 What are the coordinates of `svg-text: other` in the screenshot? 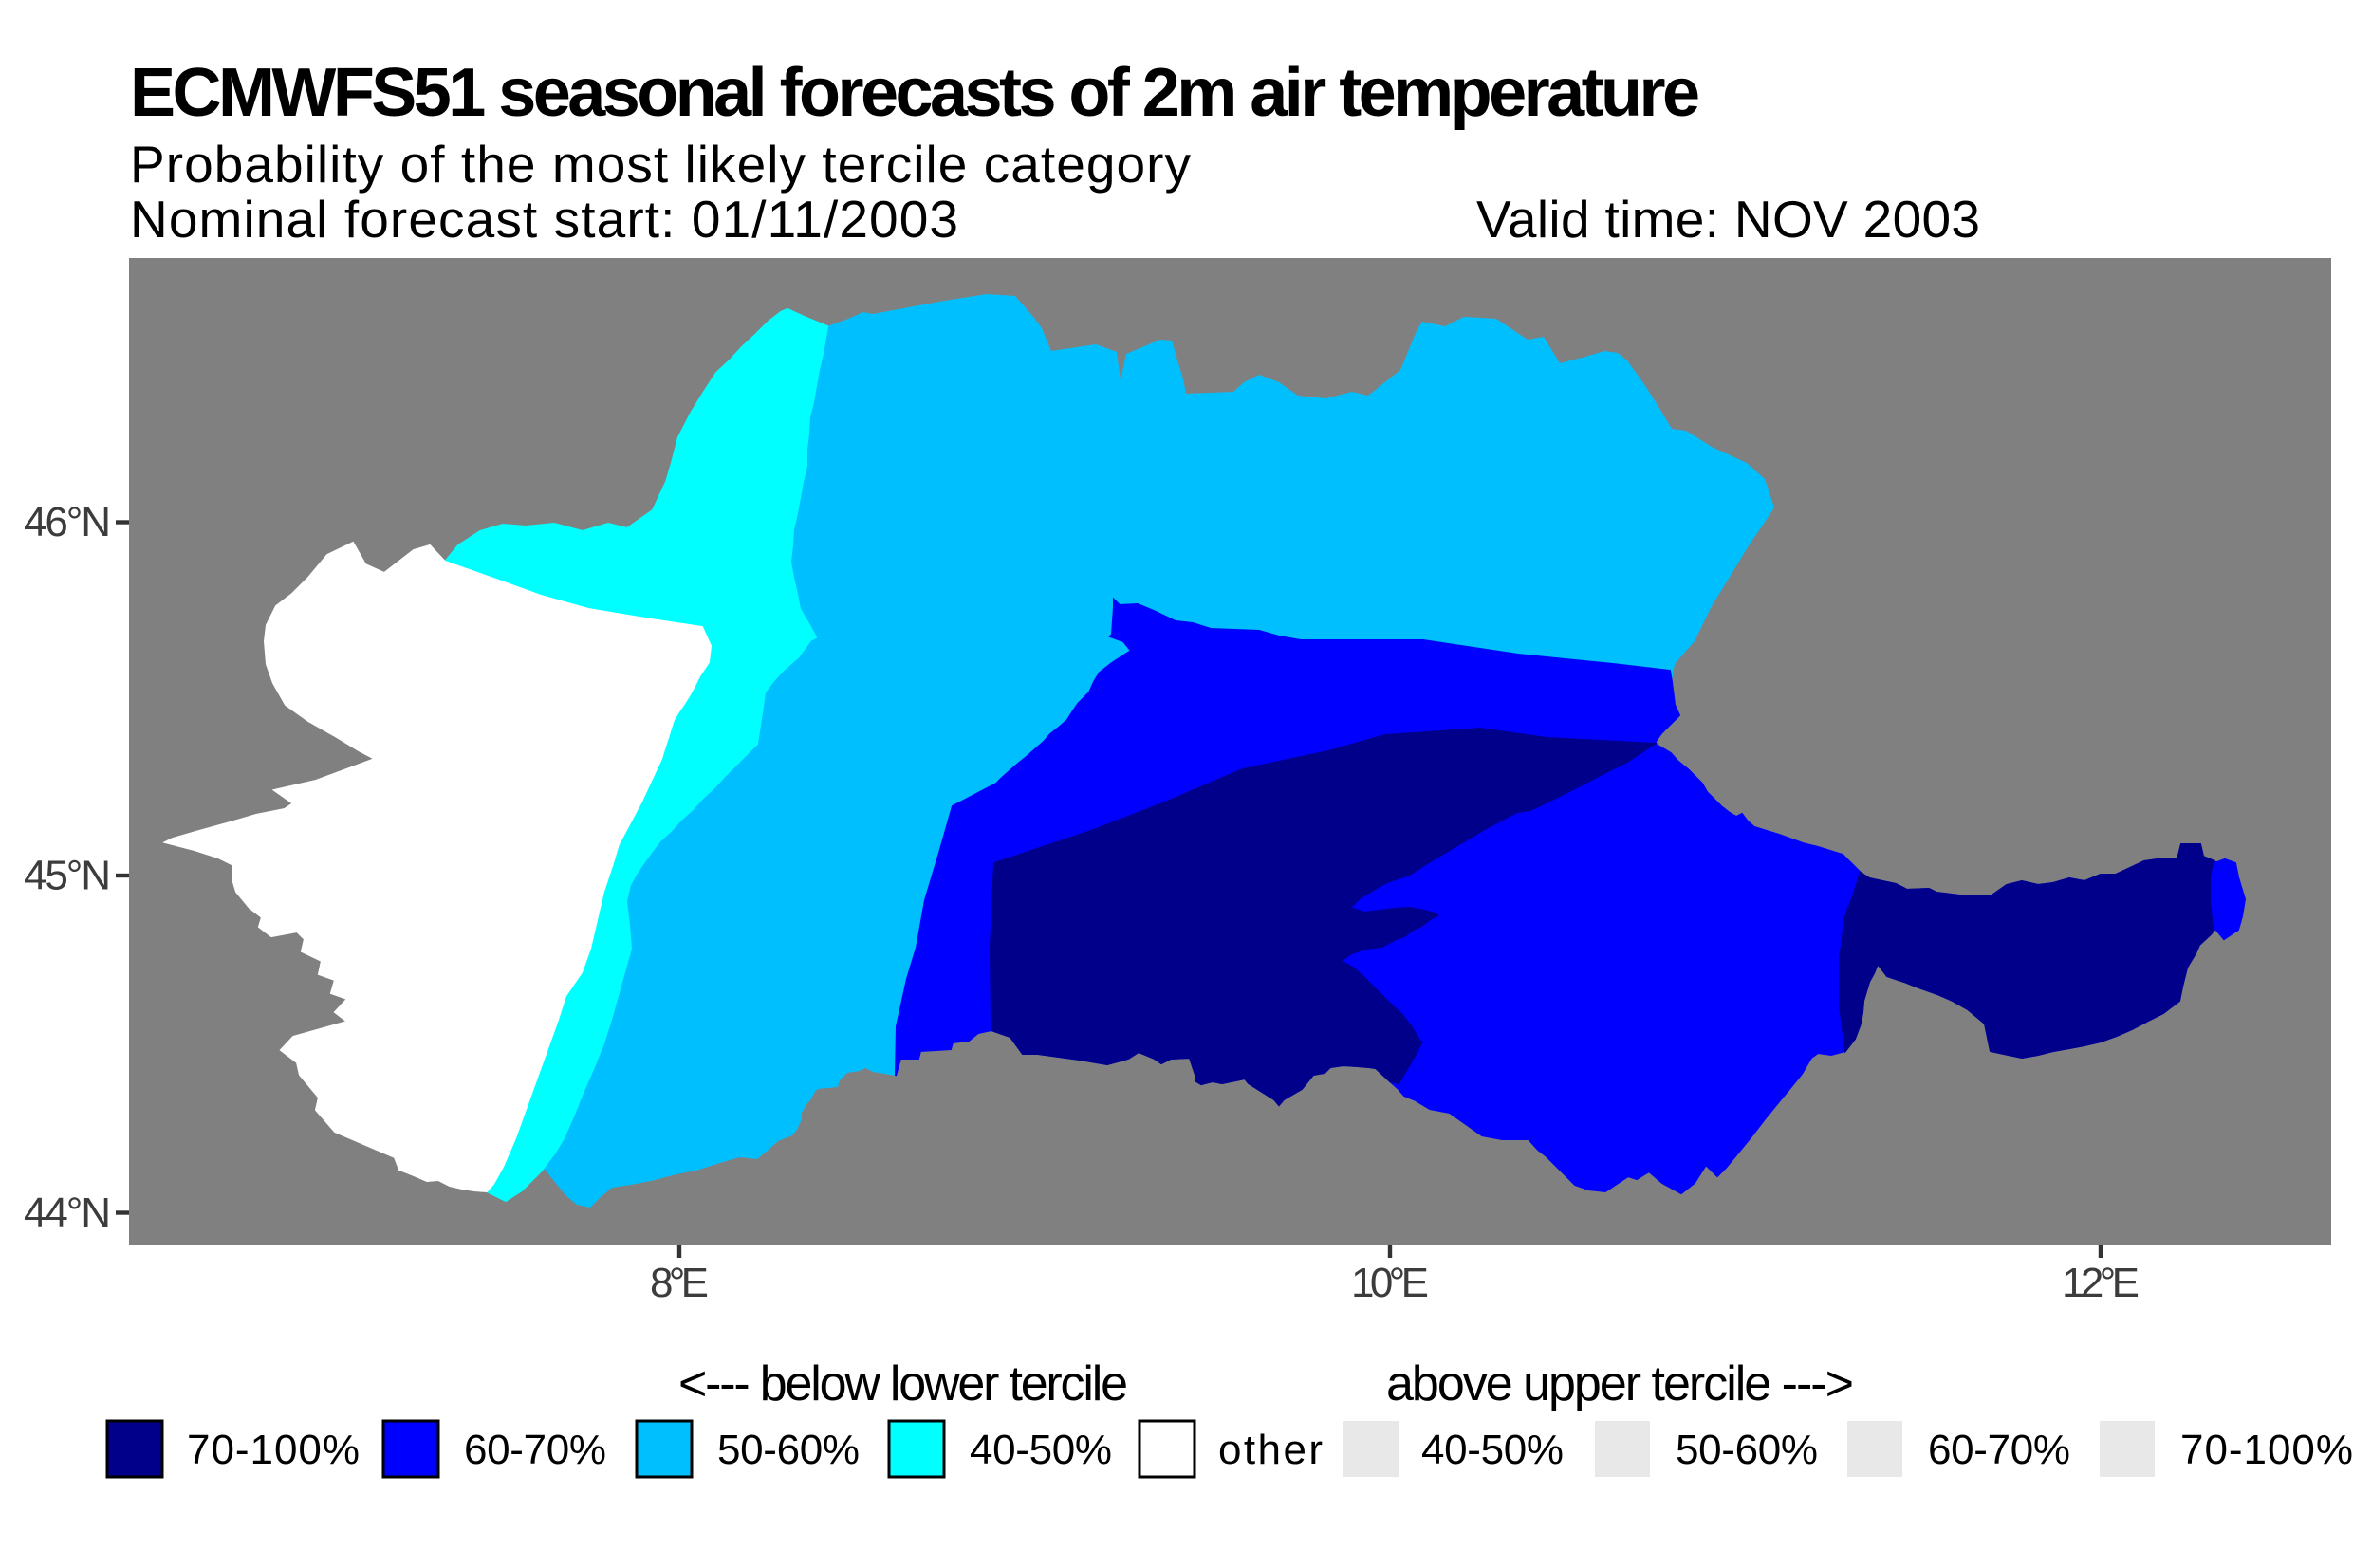 It's located at (1270, 1450).